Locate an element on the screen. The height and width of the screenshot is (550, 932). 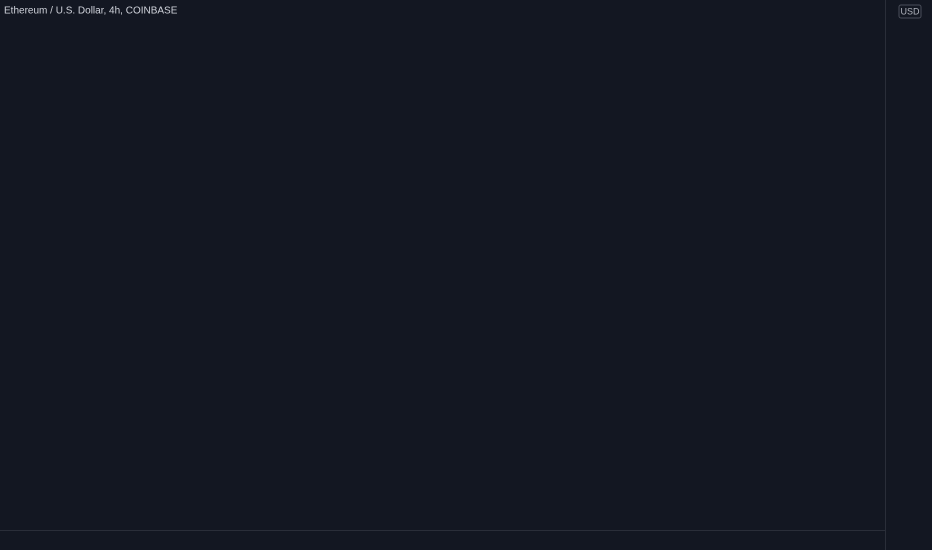
currency: USD is located at coordinates (910, 11).